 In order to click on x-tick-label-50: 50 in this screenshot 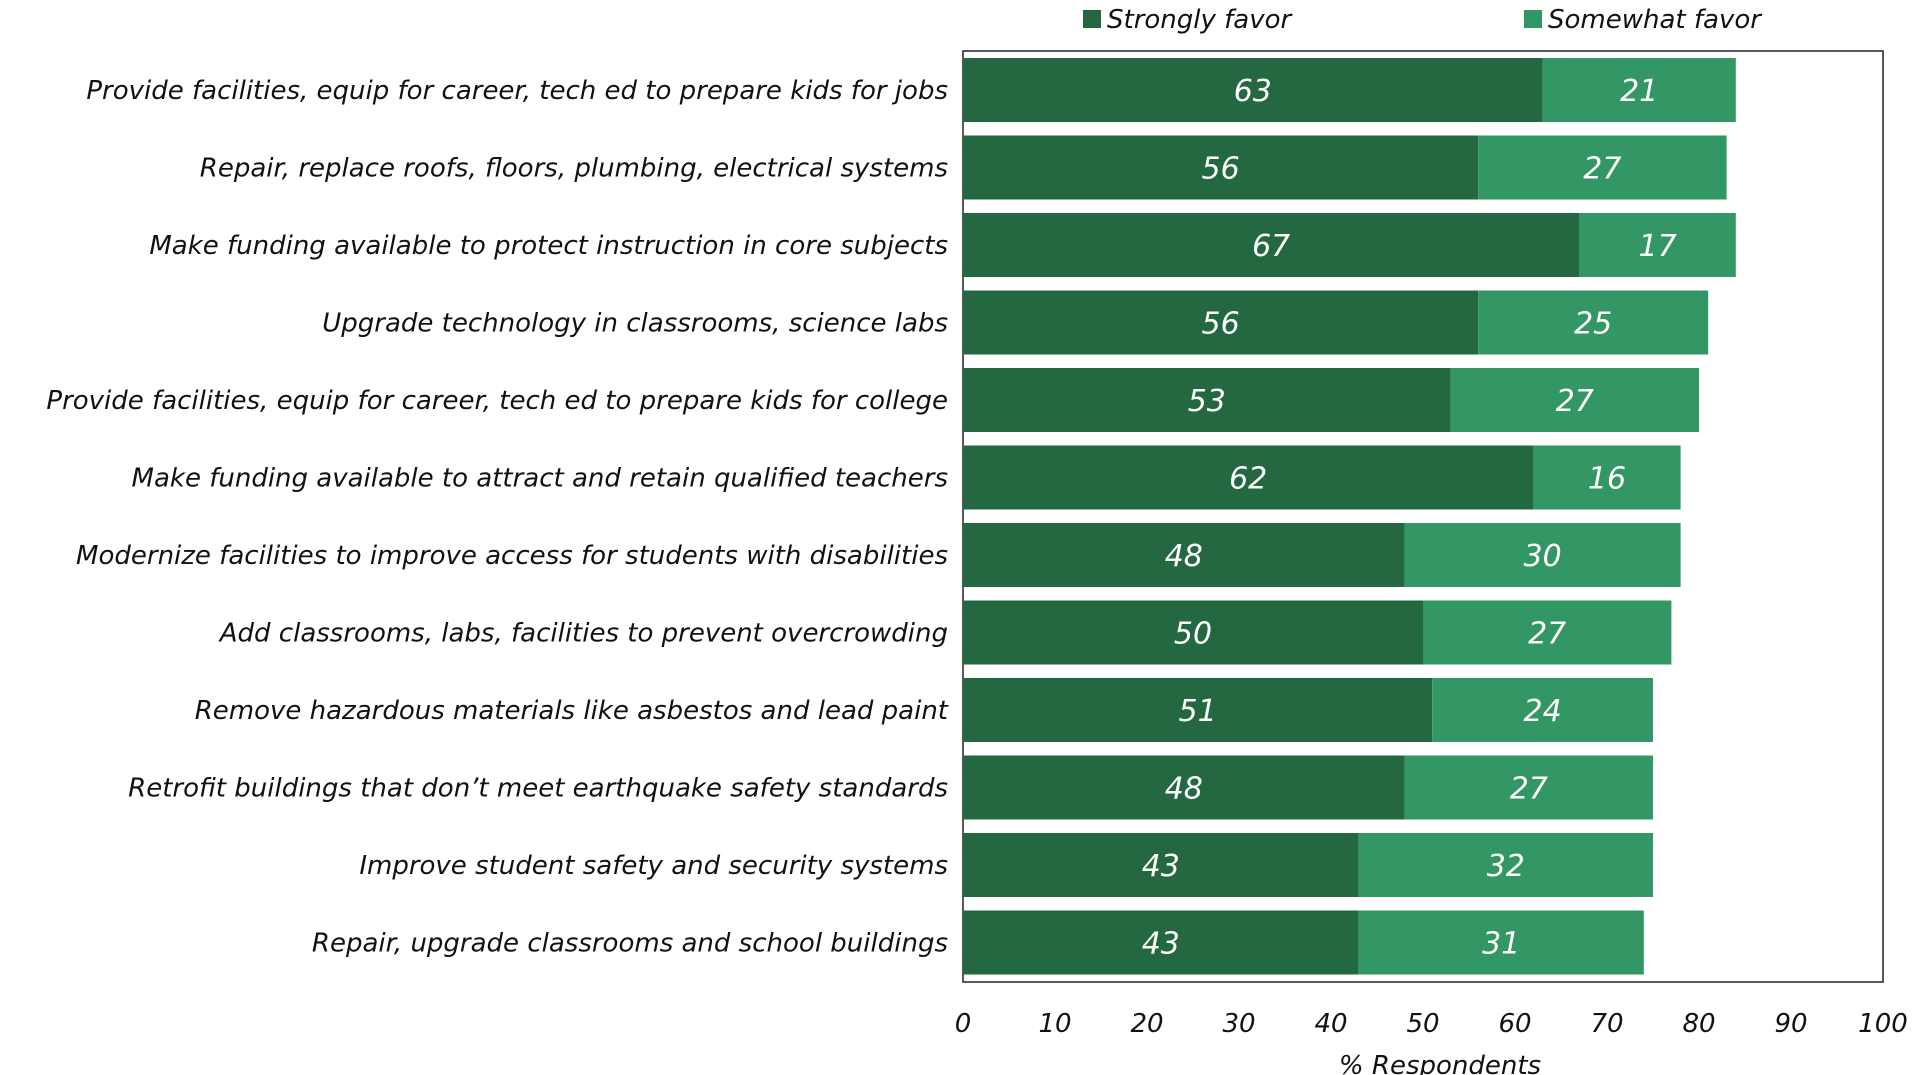, I will do `click(1422, 1024)`.